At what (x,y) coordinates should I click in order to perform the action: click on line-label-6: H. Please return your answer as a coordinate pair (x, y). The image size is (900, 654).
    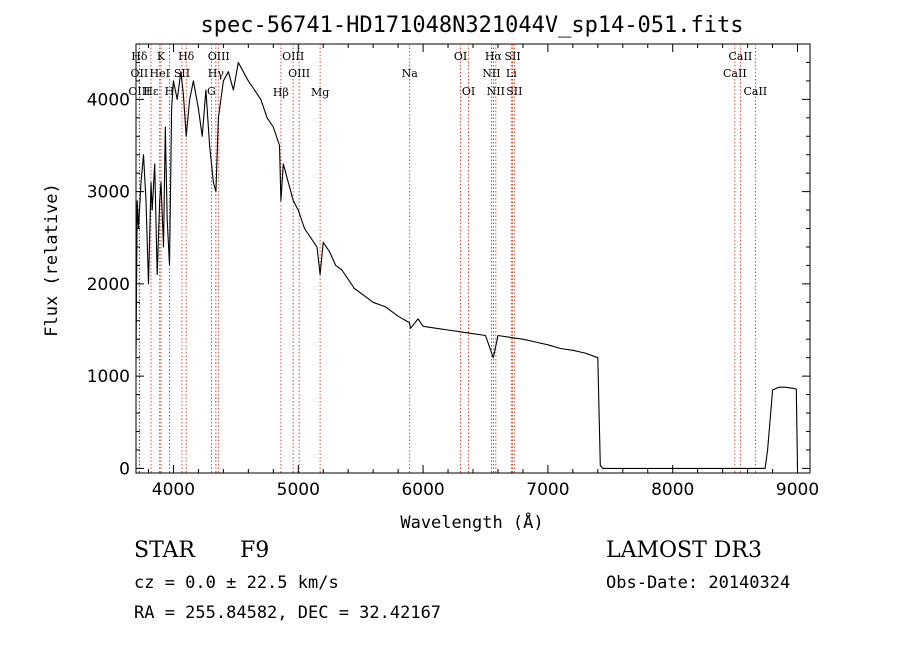
    Looking at the image, I should click on (170, 91).